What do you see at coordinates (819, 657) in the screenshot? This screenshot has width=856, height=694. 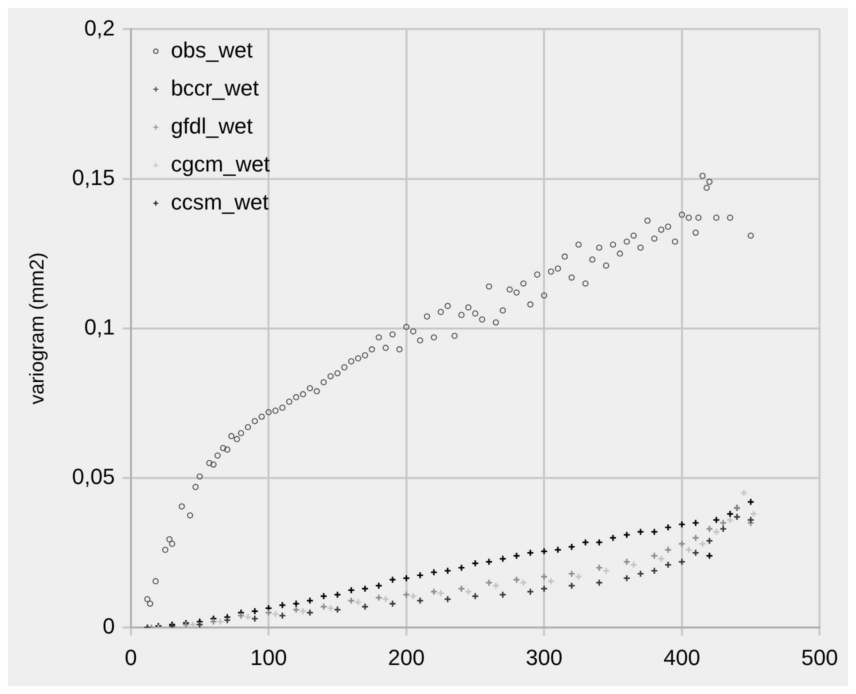 I see `x-tick-label: 500` at bounding box center [819, 657].